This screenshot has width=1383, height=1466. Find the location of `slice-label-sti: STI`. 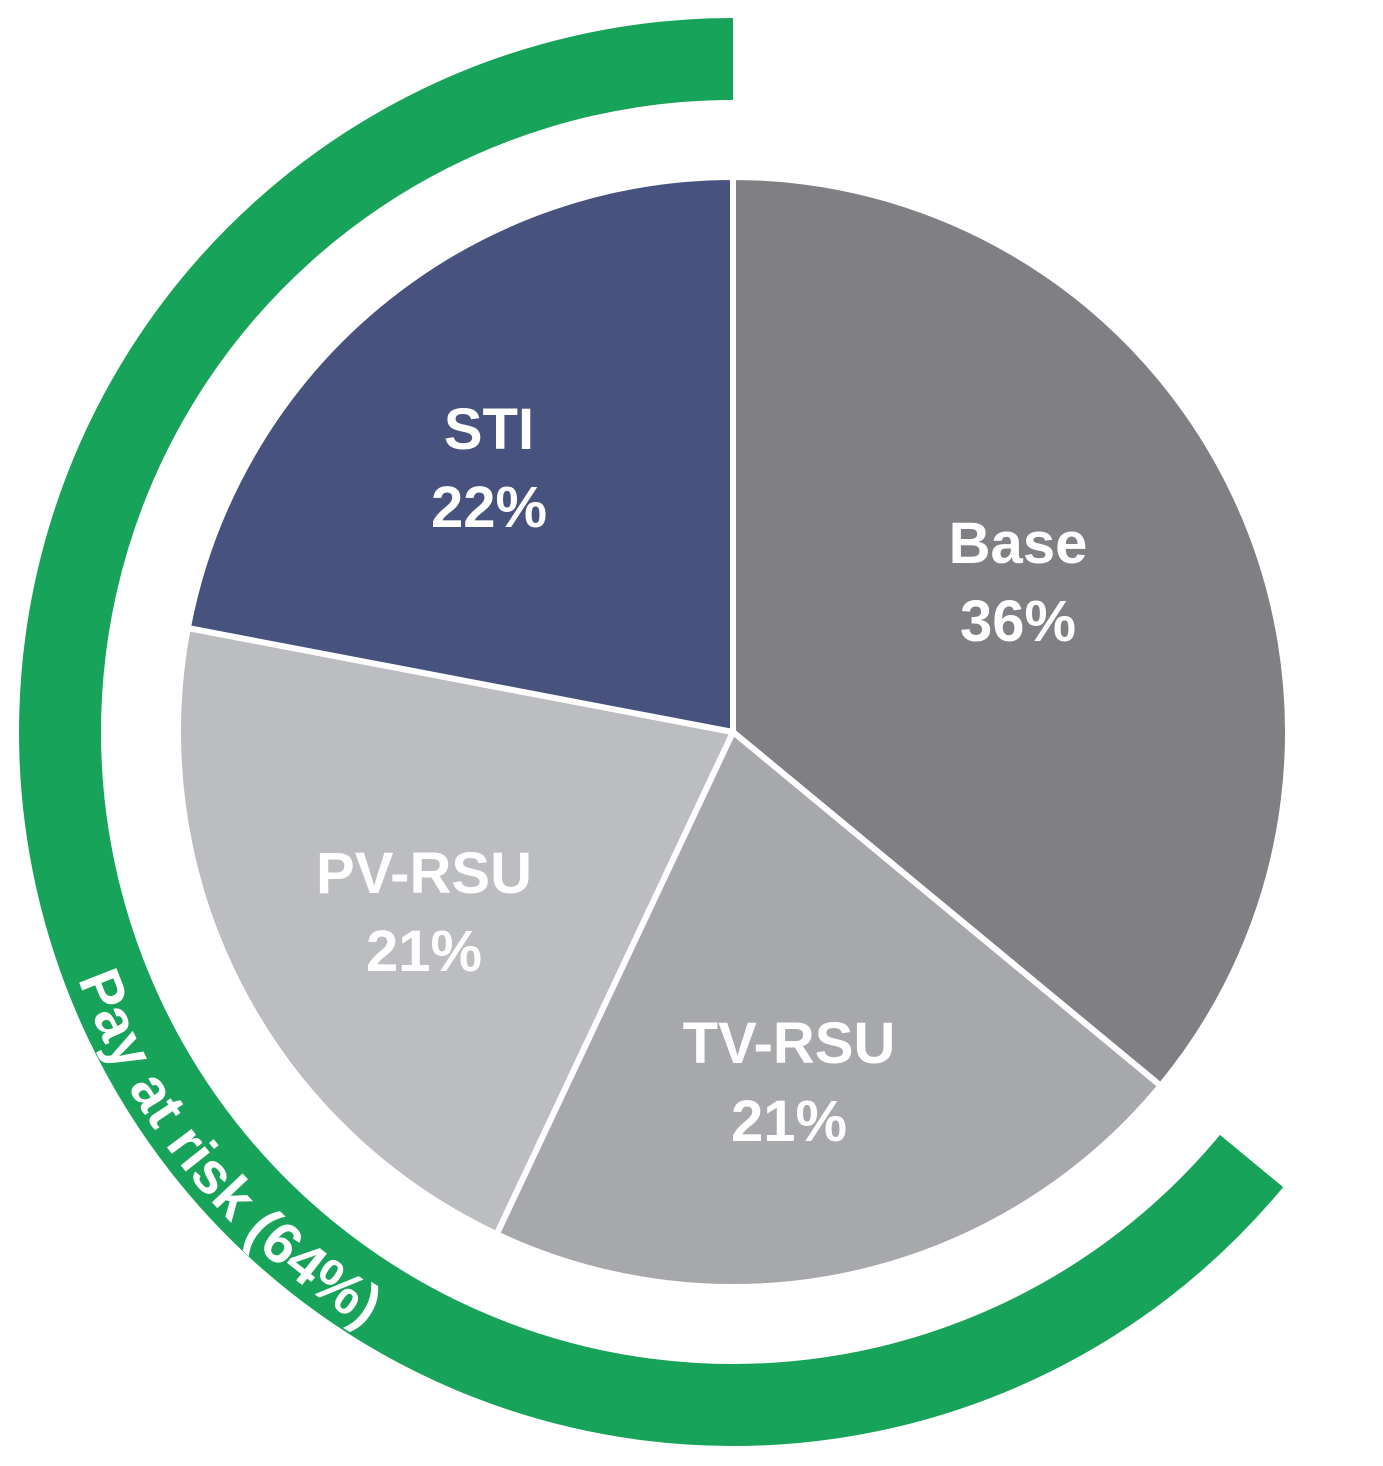

slice-label-sti: STI is located at coordinates (489, 429).